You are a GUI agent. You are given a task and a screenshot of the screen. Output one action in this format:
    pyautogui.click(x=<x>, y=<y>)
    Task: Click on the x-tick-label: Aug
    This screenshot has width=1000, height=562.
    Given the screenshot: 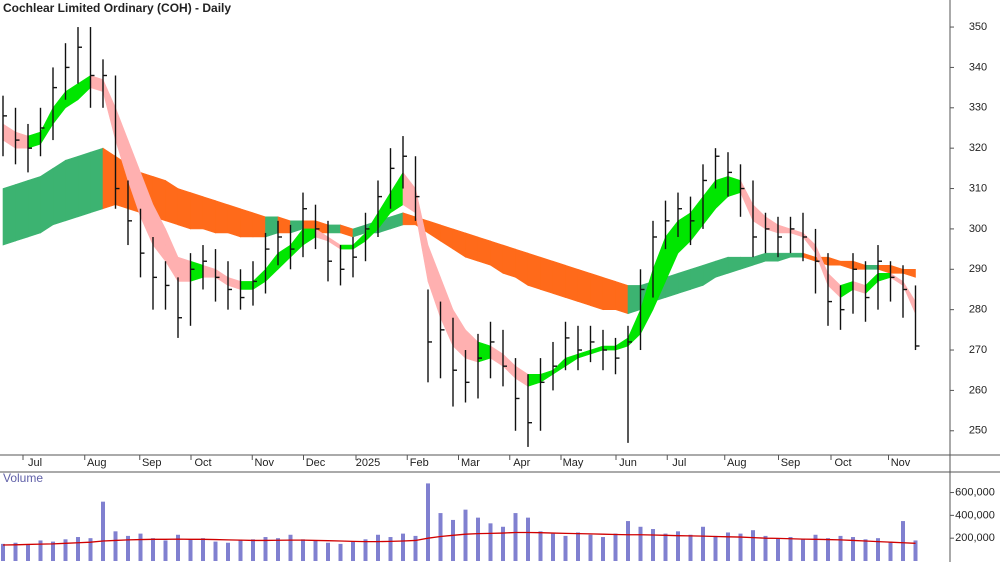 What is the action you would take?
    pyautogui.click(x=737, y=463)
    